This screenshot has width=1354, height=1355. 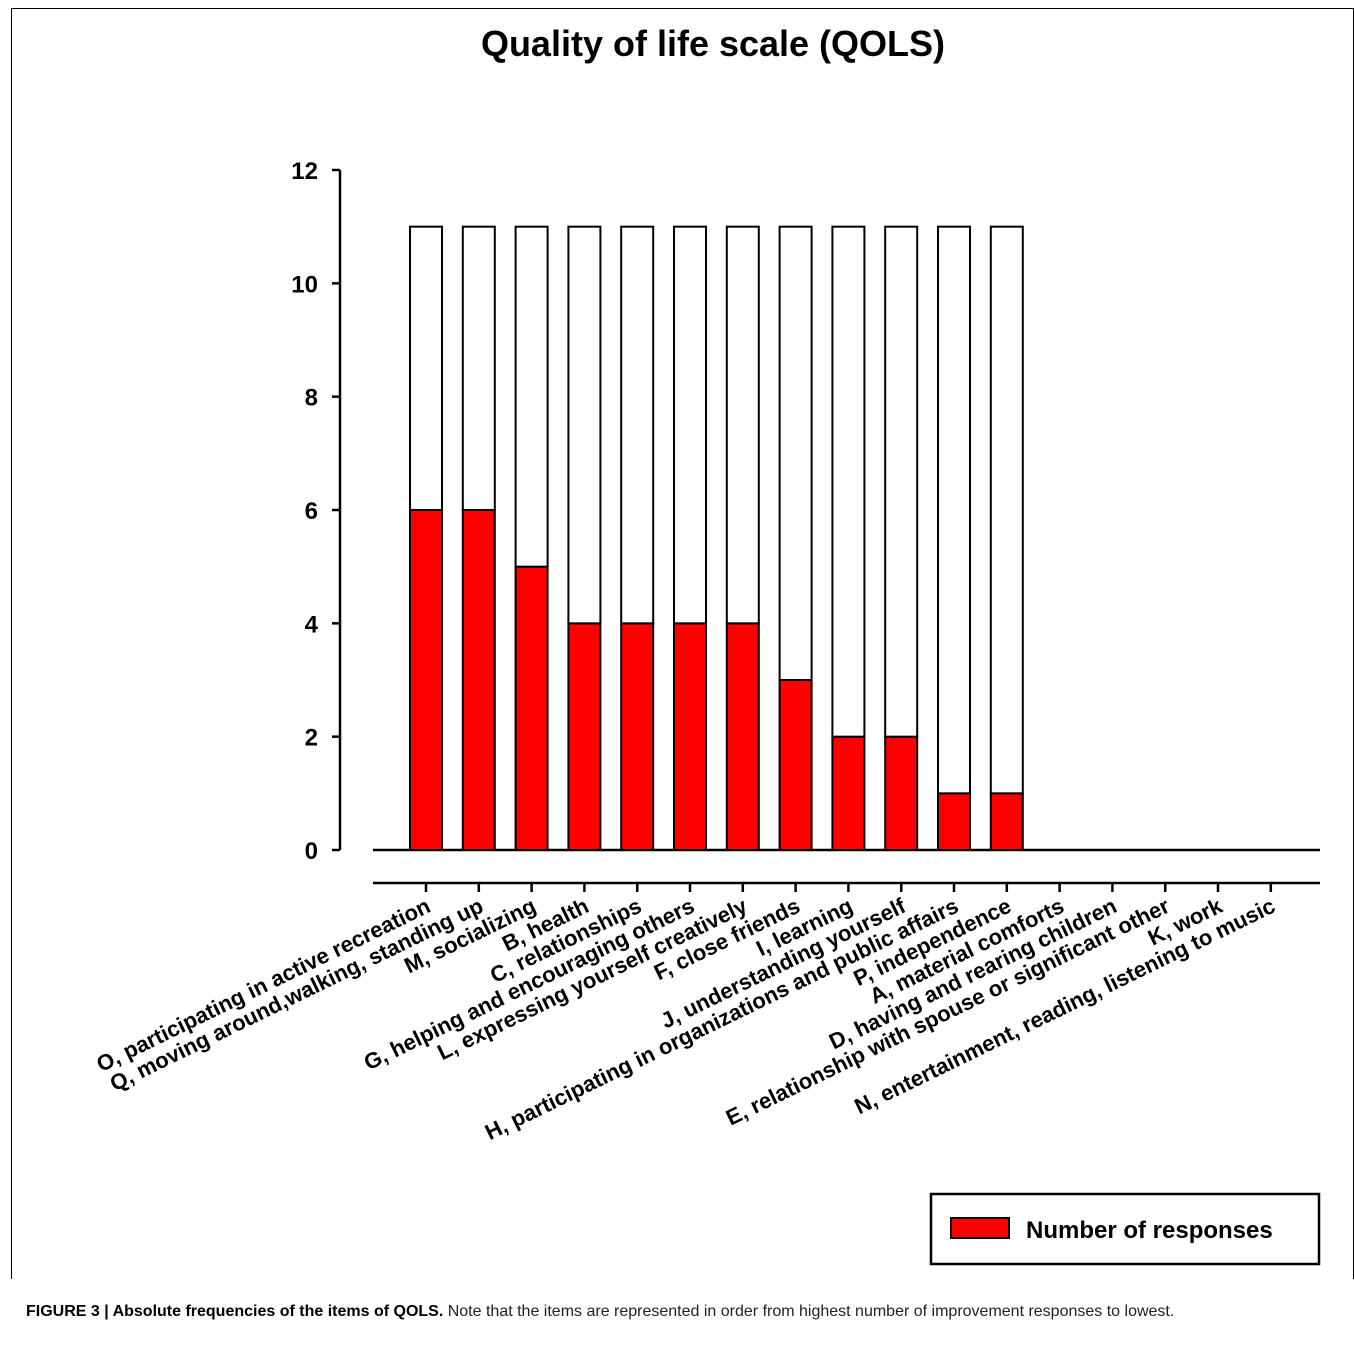 What do you see at coordinates (304, 171) in the screenshot?
I see `y-tick-label: 12` at bounding box center [304, 171].